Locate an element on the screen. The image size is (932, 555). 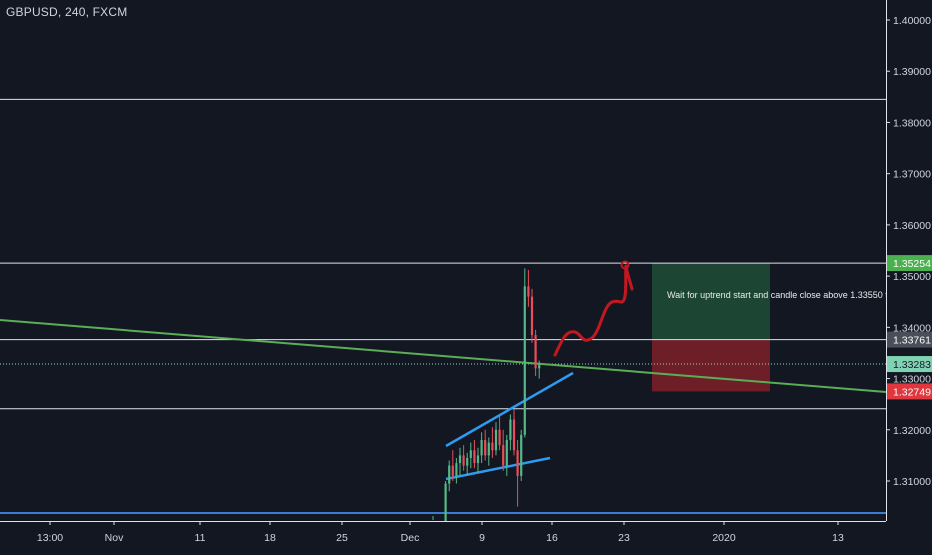
price-tick-label: 1.33000 is located at coordinates (912, 380).